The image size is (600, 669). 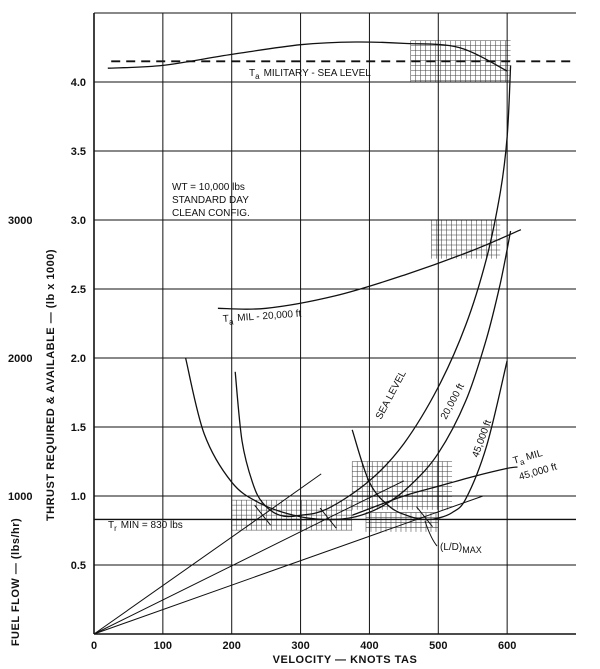 What do you see at coordinates (78, 428) in the screenshot?
I see `y-tick-label: 1.5` at bounding box center [78, 428].